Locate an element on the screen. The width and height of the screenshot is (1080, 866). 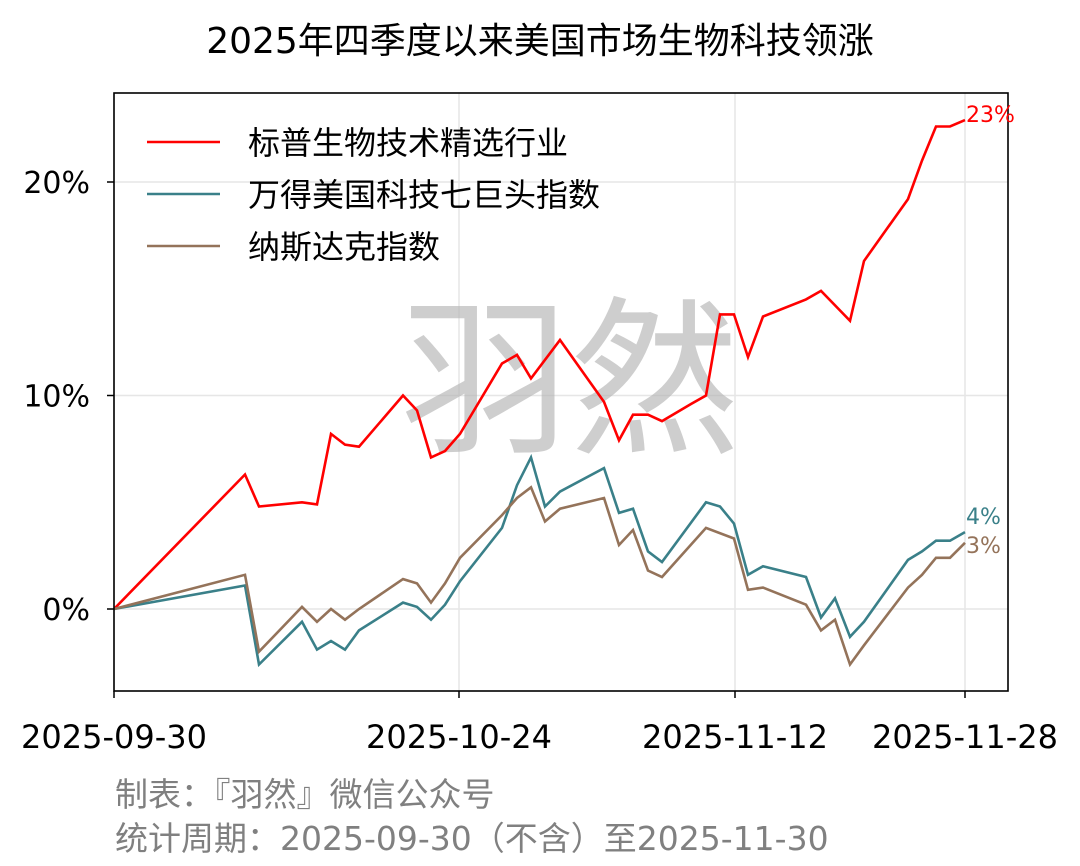
x-tick-label: 2025-10-24 is located at coordinates (459, 737).